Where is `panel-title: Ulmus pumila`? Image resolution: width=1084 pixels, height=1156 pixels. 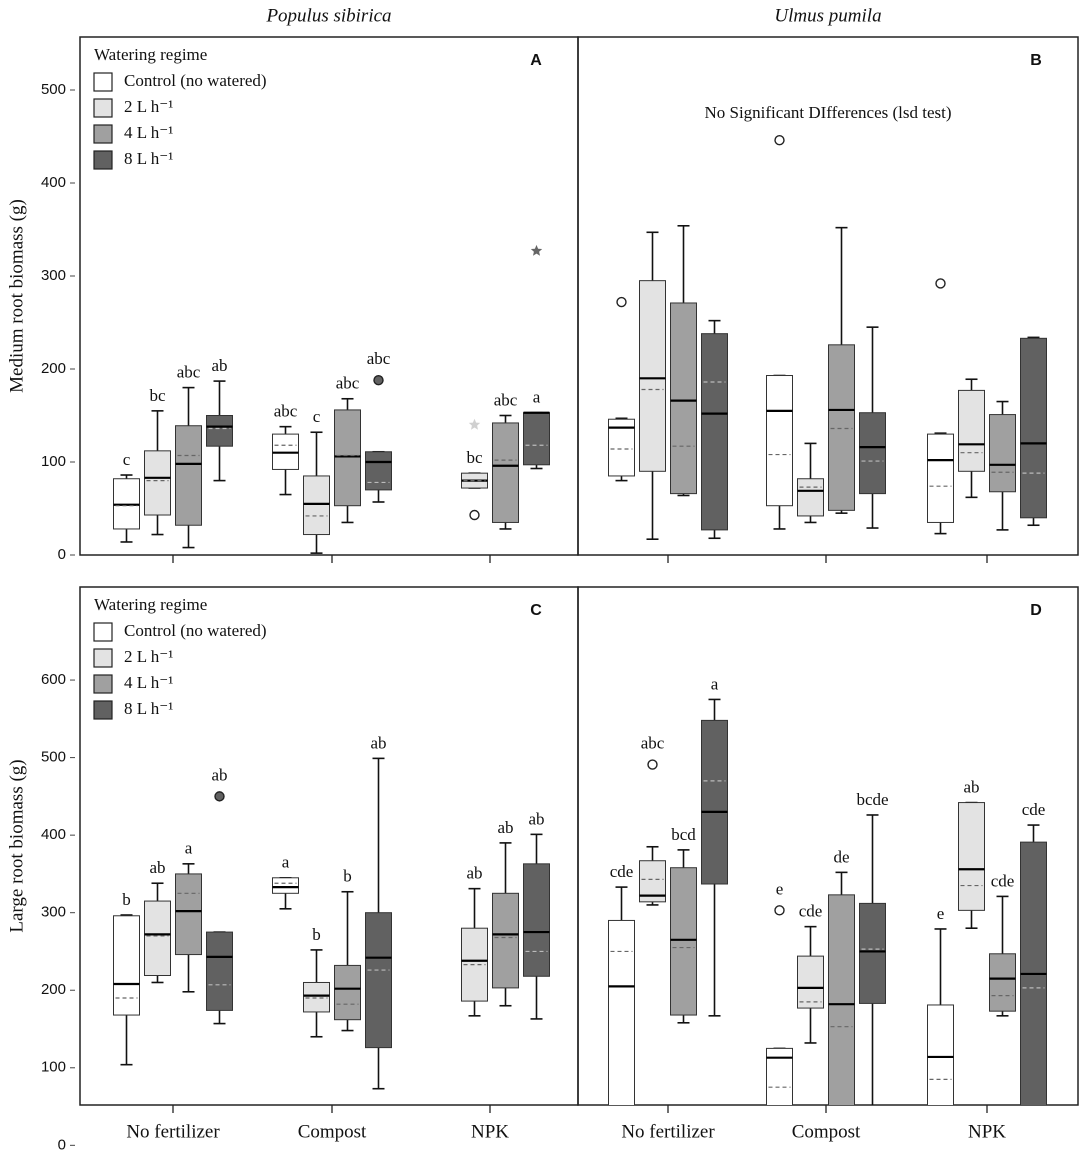 panel-title: Ulmus pumila is located at coordinates (827, 15).